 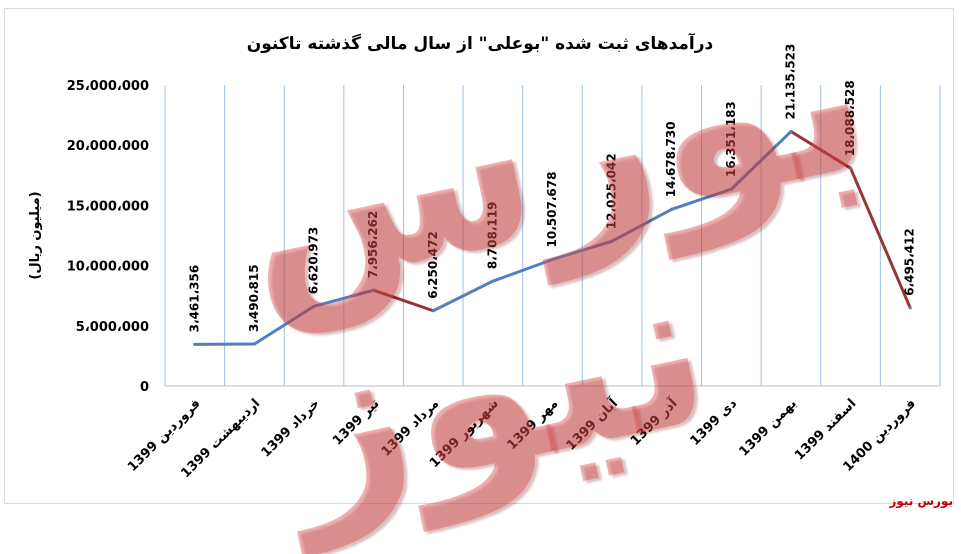 What do you see at coordinates (108, 86) in the screenshot?
I see `y-tick-label: 25،000،000` at bounding box center [108, 86].